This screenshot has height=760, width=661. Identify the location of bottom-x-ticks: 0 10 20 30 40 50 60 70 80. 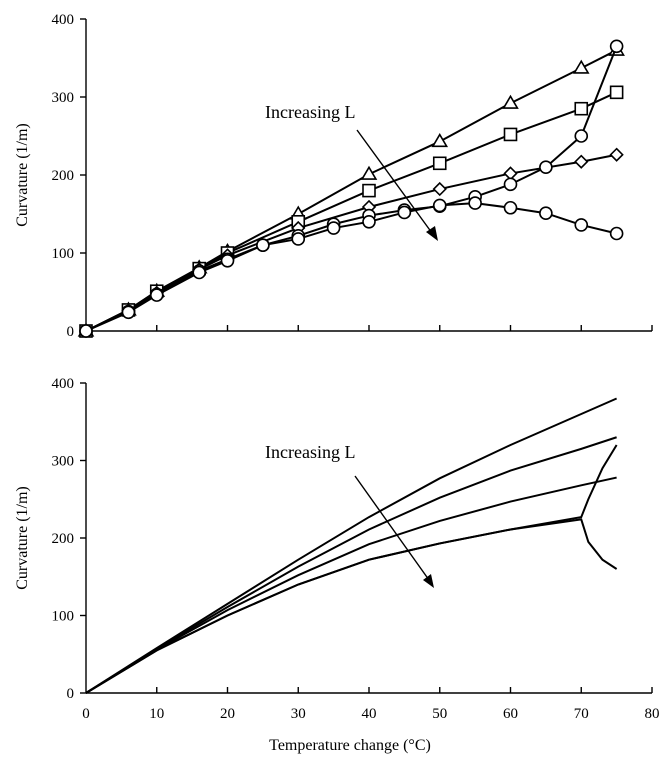
(371, 704).